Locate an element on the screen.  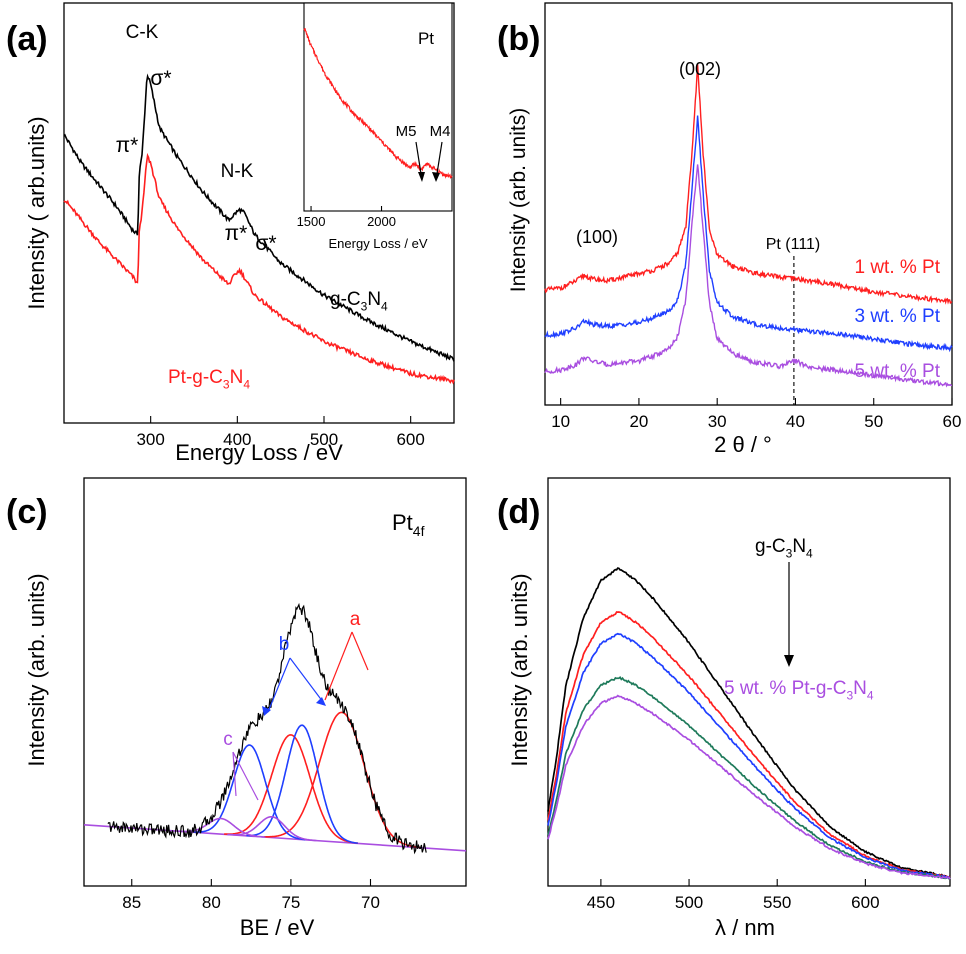
panel-b-peak-pt111: Pt (111) is located at coordinates (793, 244).